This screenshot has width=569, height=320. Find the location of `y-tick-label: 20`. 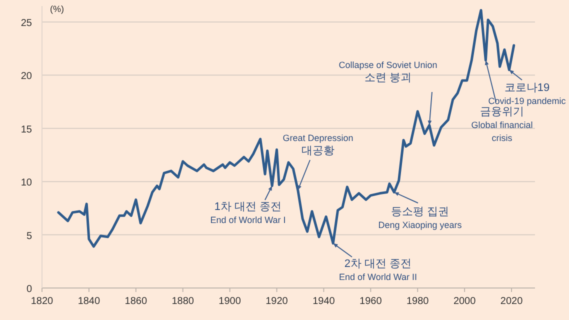

y-tick-label: 20 is located at coordinates (26, 76).